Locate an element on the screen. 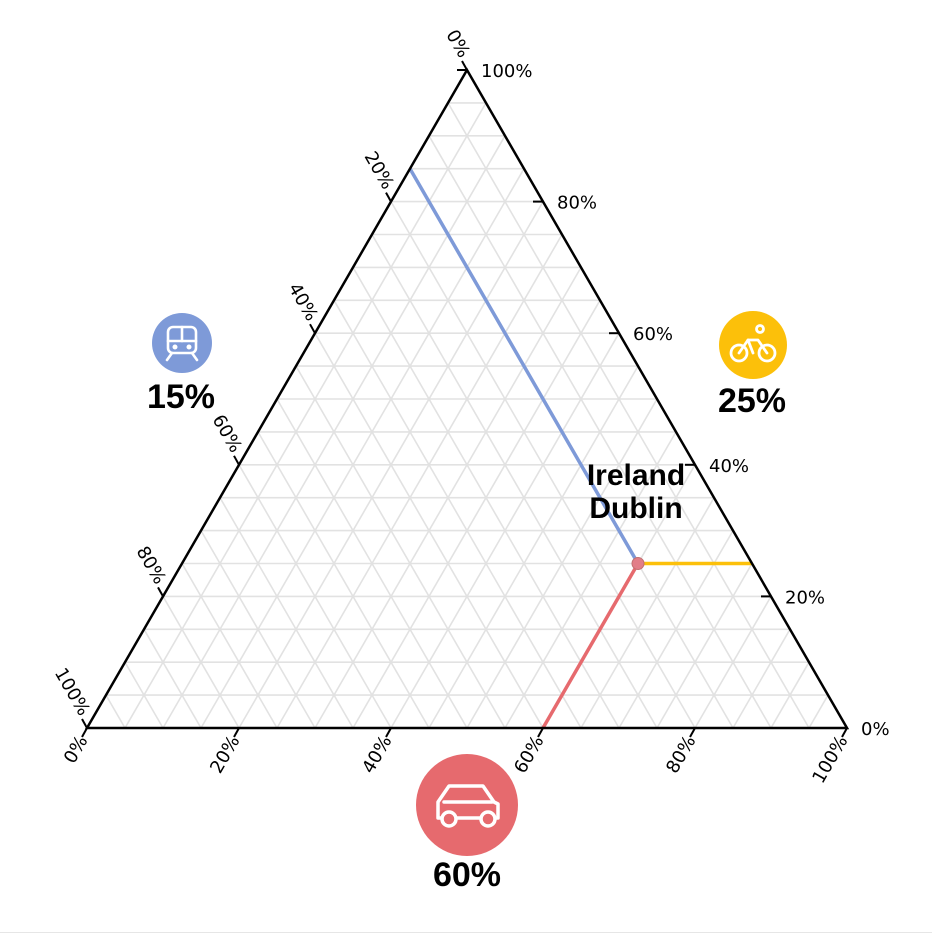 The image size is (932, 936). car-axis-tick-label: 20% is located at coordinates (225, 754).